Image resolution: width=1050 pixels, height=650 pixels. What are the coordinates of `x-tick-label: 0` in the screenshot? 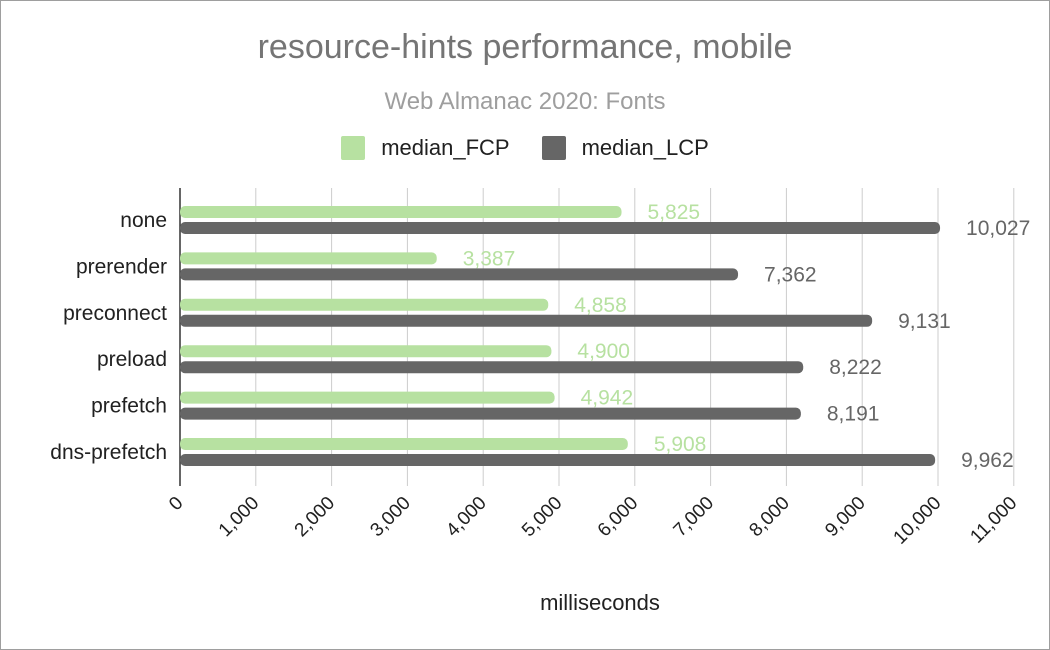 It's located at (176, 504).